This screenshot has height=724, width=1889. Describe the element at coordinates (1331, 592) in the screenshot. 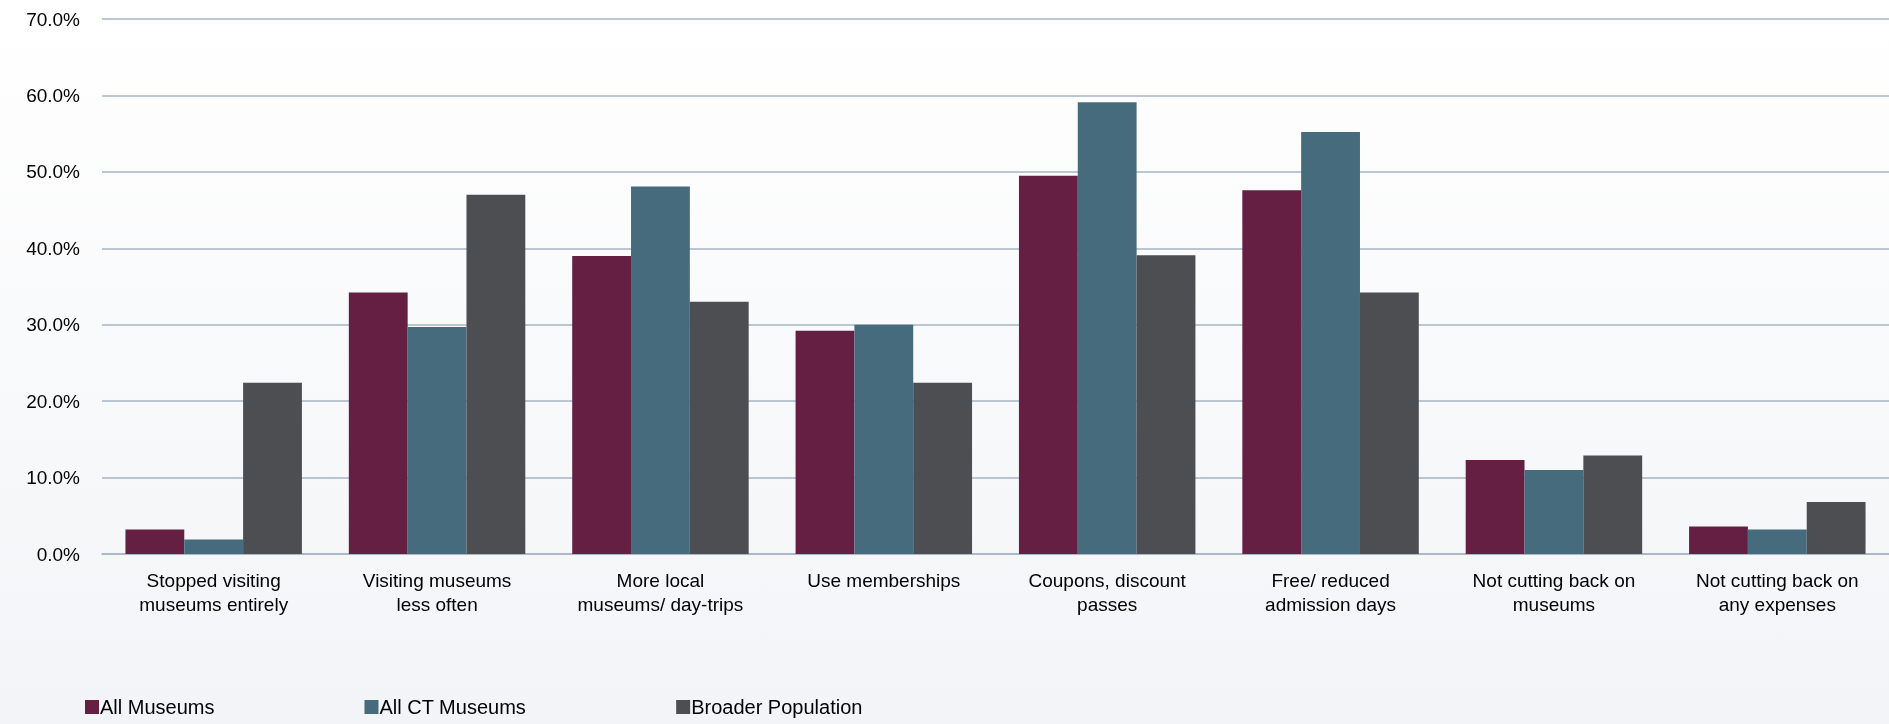

I see `x-tick-label: Free/ reduced admission days` at that location.